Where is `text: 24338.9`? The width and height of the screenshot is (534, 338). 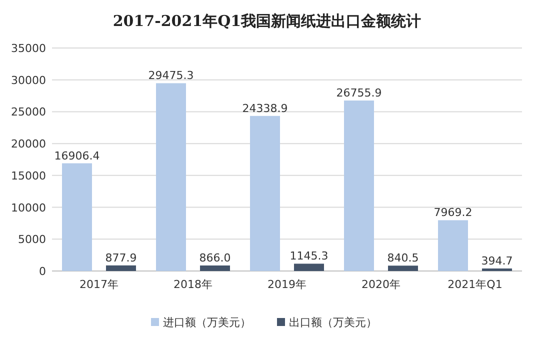 text: 24338.9 is located at coordinates (265, 108).